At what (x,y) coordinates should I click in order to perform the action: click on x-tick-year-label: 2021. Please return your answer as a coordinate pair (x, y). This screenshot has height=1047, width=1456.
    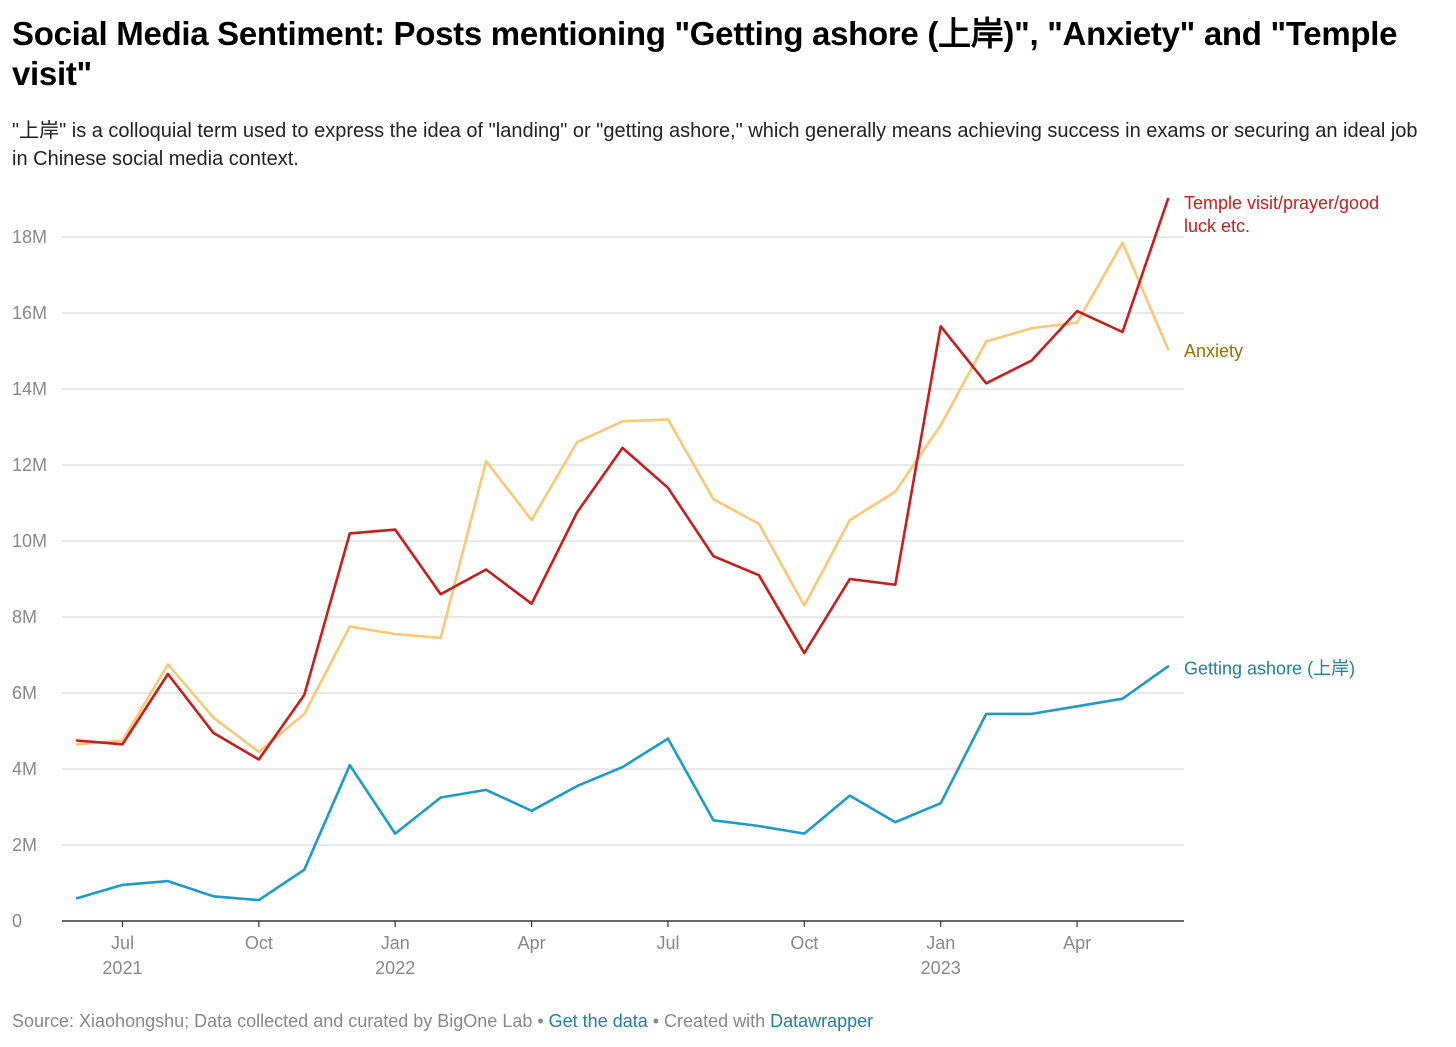
    Looking at the image, I should click on (122, 968).